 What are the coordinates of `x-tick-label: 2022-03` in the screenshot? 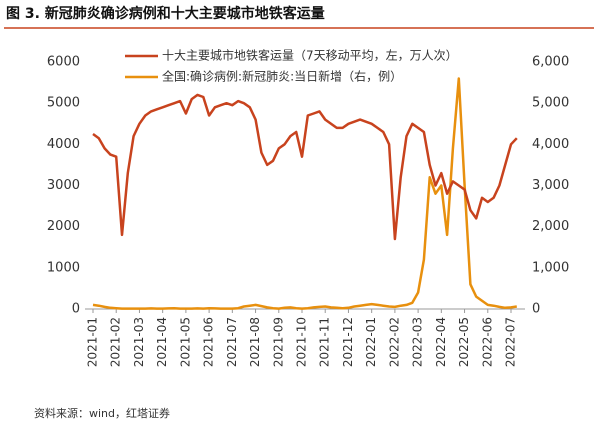 It's located at (418, 342).